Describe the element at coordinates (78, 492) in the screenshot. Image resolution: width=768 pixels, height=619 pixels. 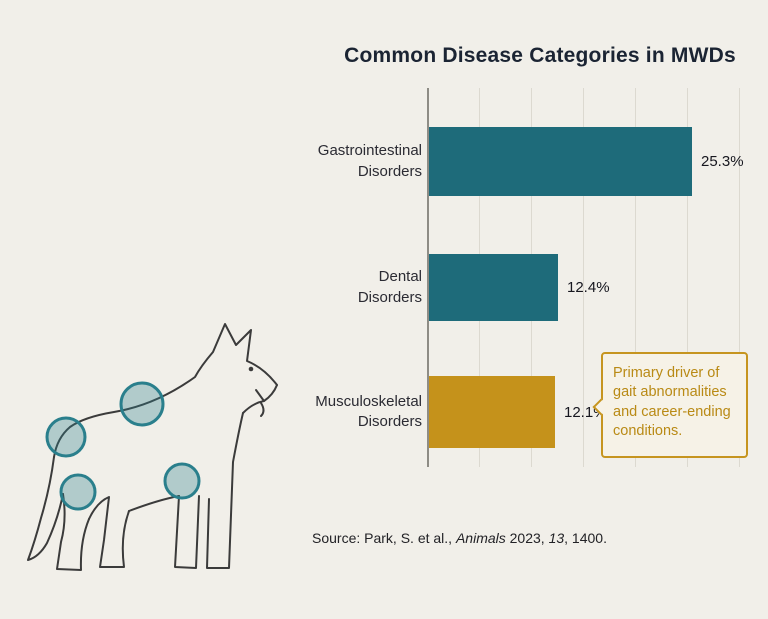
I see `joint-highlight-stifle` at that location.